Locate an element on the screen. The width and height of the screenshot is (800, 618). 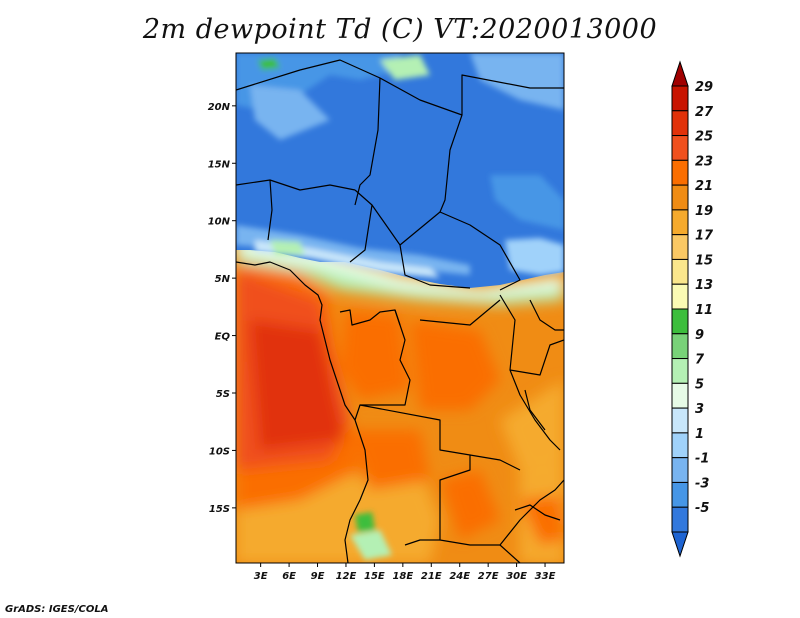
lat-label: 20N is located at coordinates (219, 107).